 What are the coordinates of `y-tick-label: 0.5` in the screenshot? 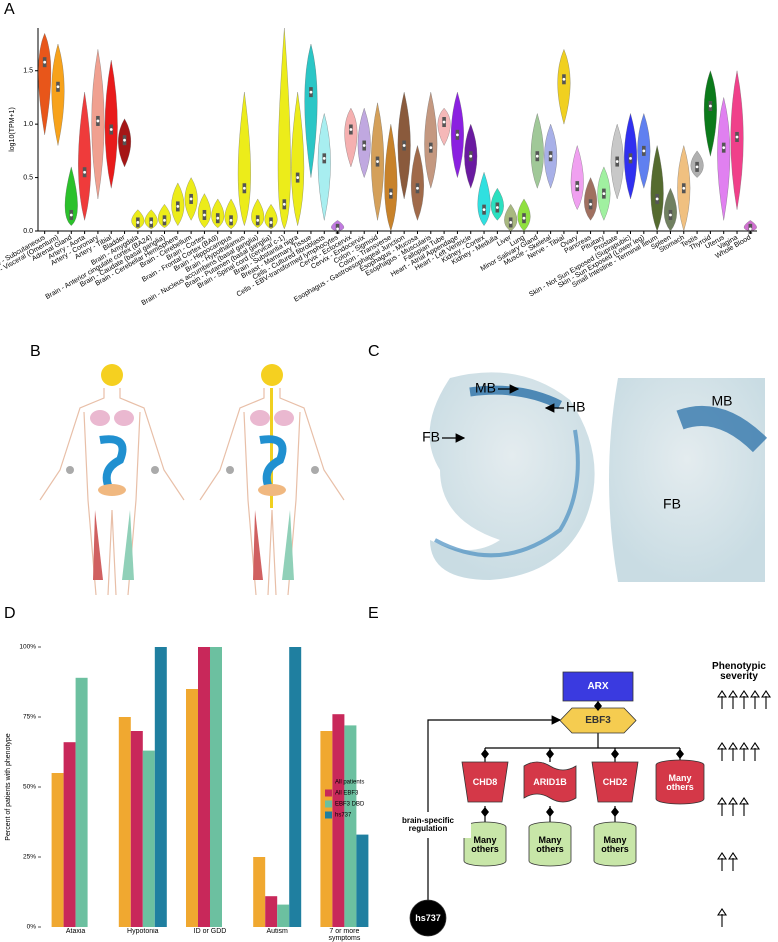 It's located at (28, 177).